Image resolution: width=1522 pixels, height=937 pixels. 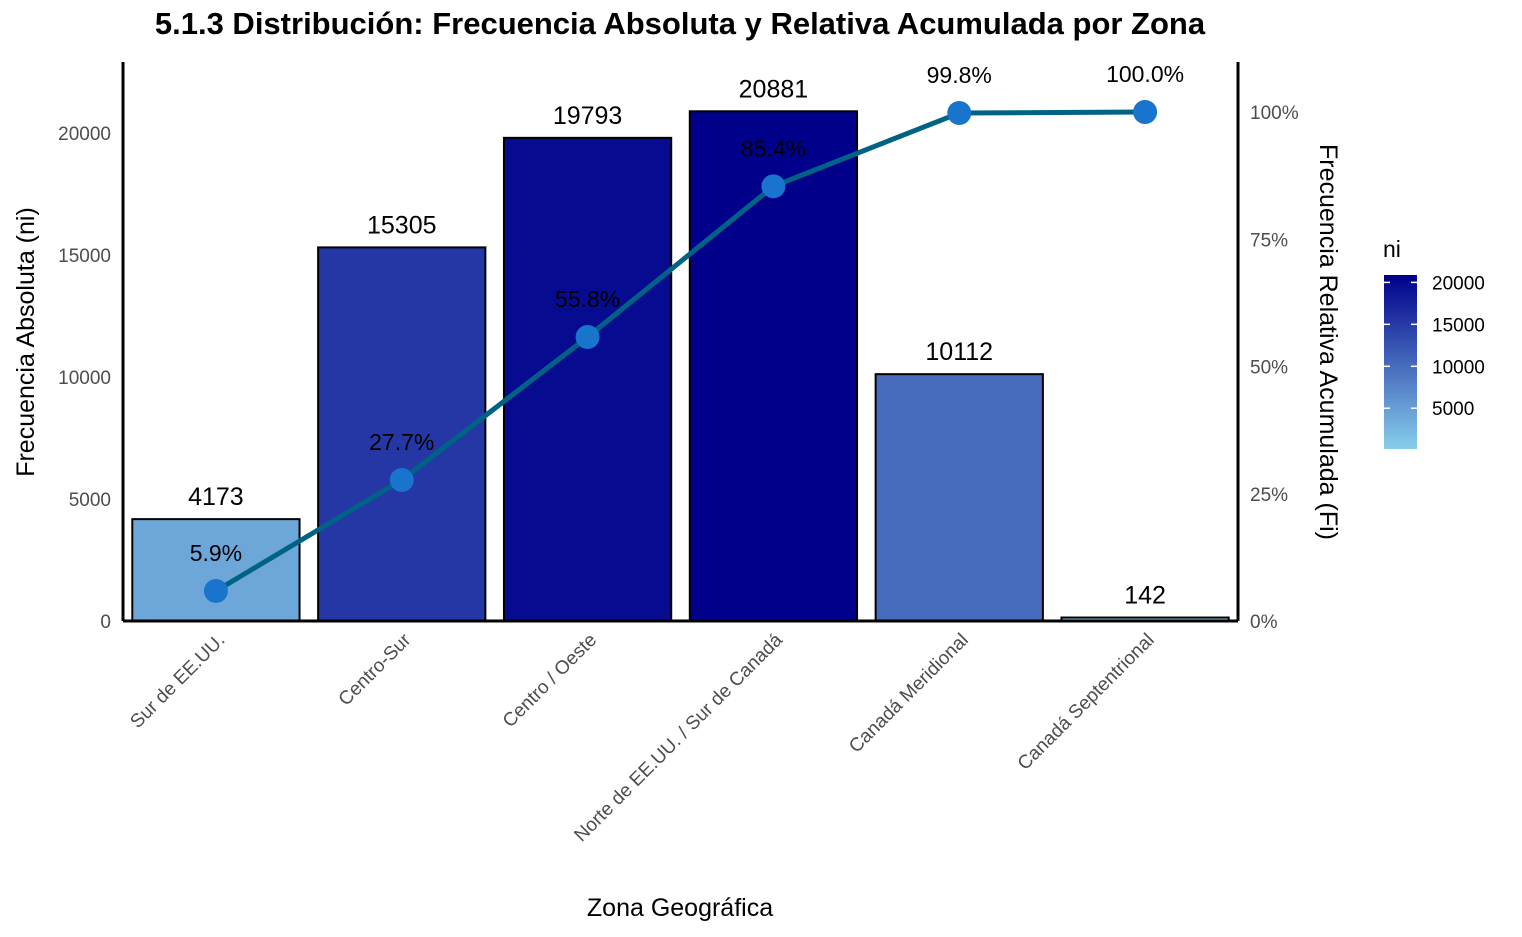 What do you see at coordinates (26, 342) in the screenshot?
I see `y-axis-title: Frecuencia Absoluta (ni)` at bounding box center [26, 342].